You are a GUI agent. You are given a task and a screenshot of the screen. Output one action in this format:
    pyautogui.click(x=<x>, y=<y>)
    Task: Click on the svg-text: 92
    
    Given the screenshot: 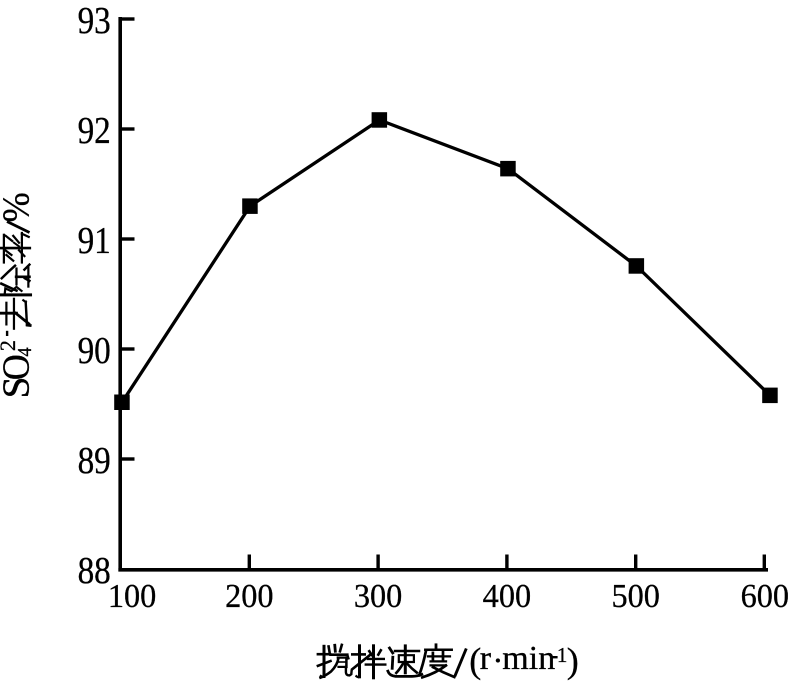 What is the action you would take?
    pyautogui.click(x=94, y=130)
    